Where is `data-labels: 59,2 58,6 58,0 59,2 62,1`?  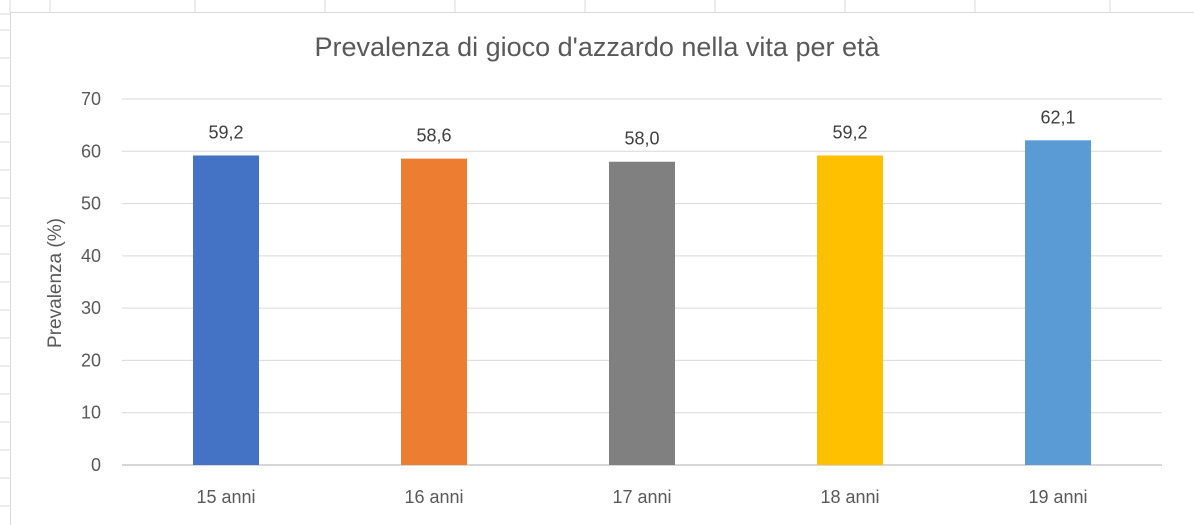 data-labels: 59,2 58,6 58,0 59,2 62,1 is located at coordinates (641, 127).